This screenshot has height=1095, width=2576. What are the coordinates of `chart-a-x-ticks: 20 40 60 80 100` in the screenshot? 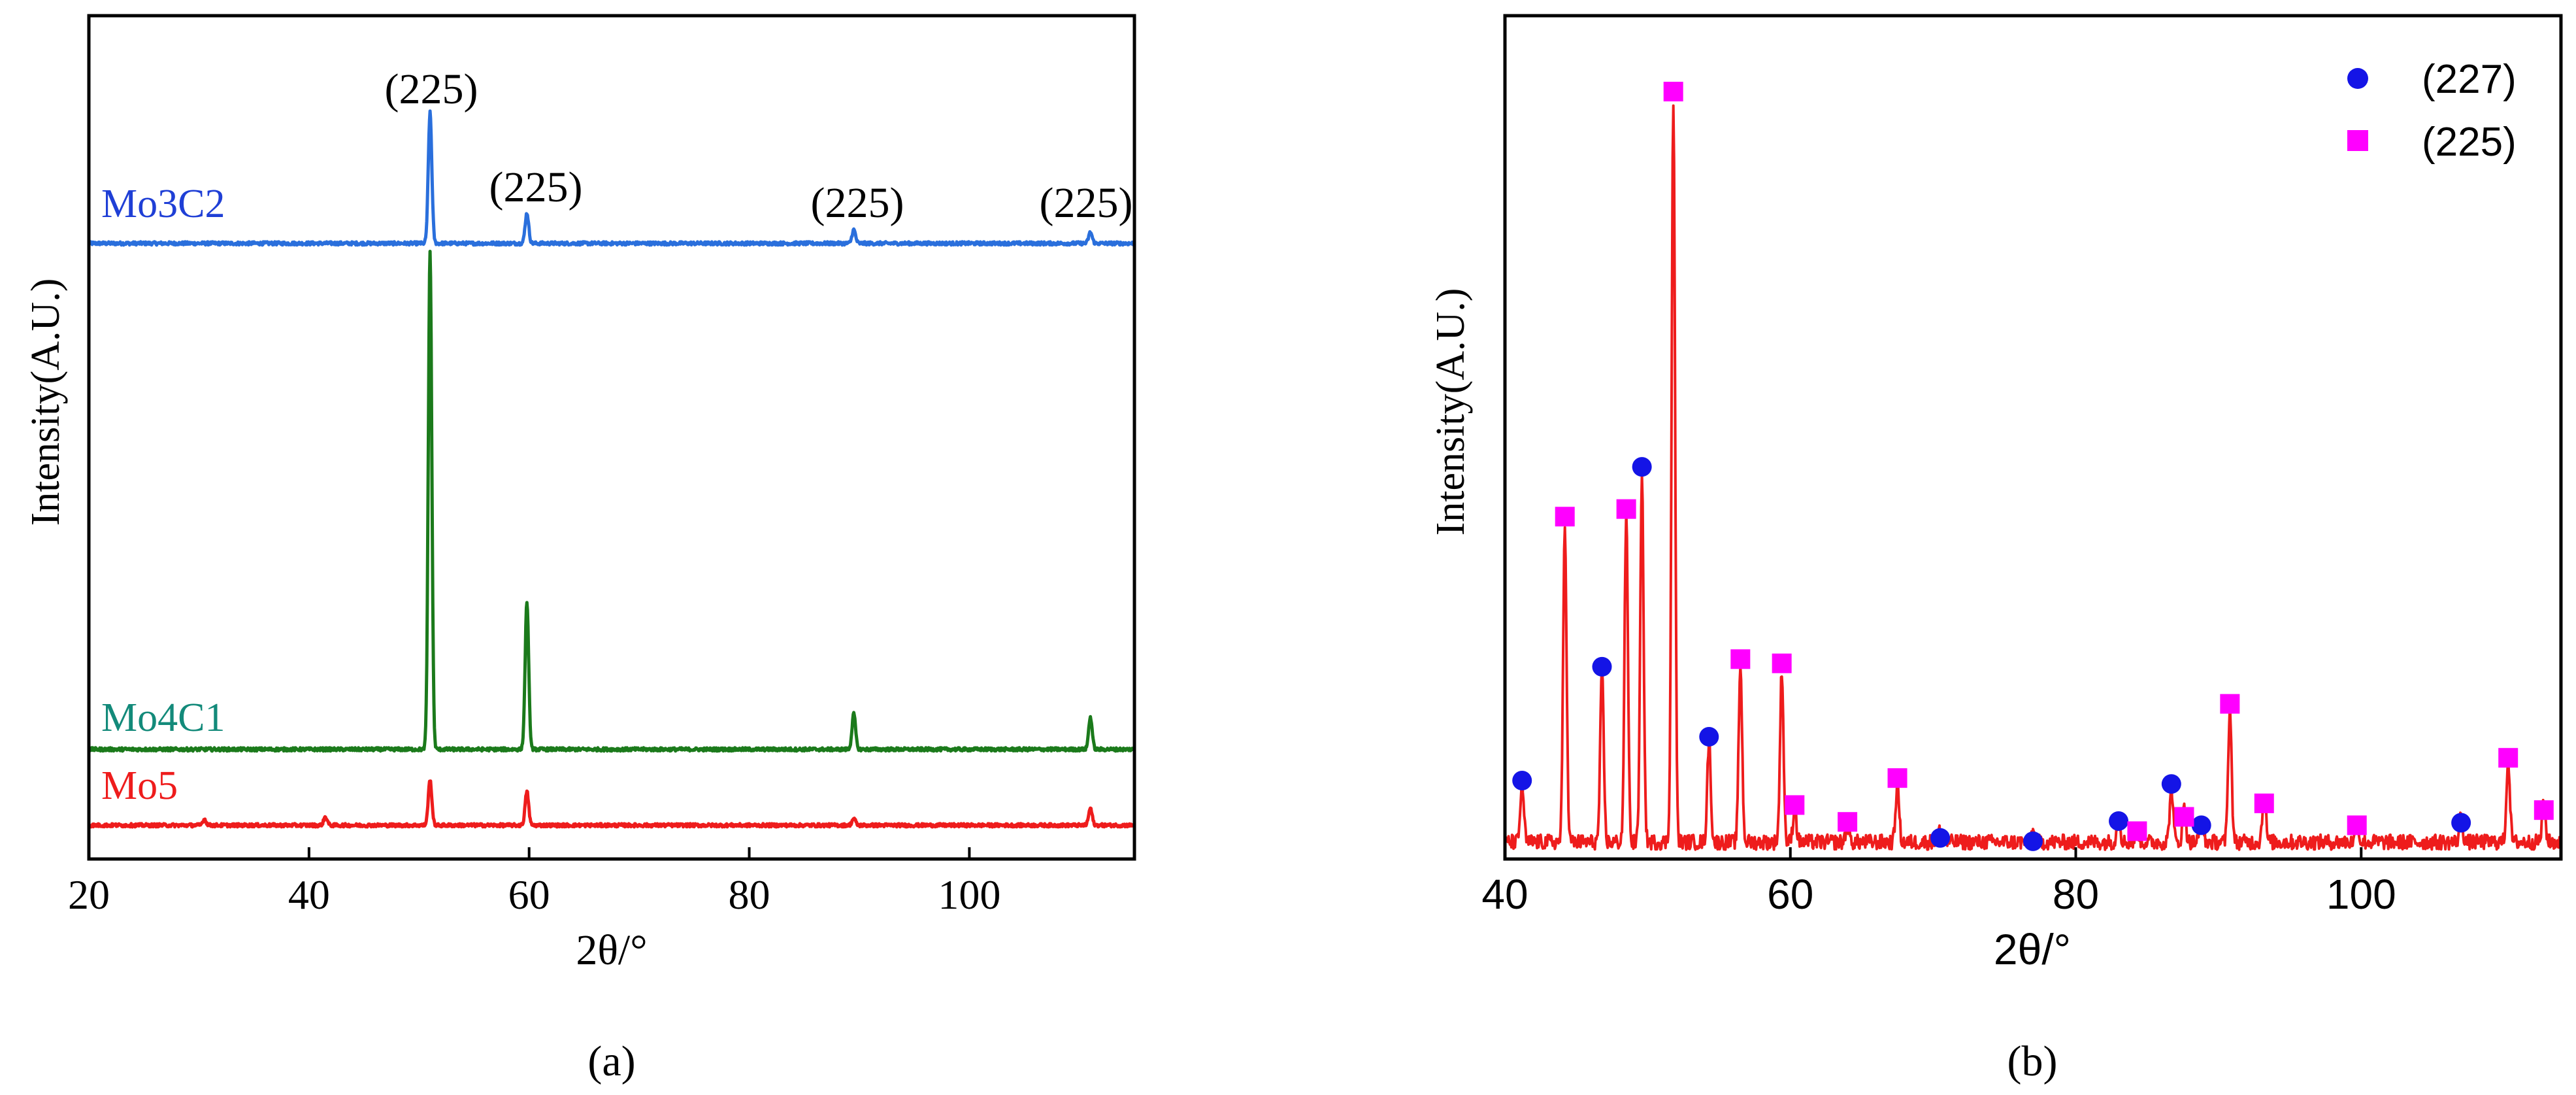 It's located at (534, 882).